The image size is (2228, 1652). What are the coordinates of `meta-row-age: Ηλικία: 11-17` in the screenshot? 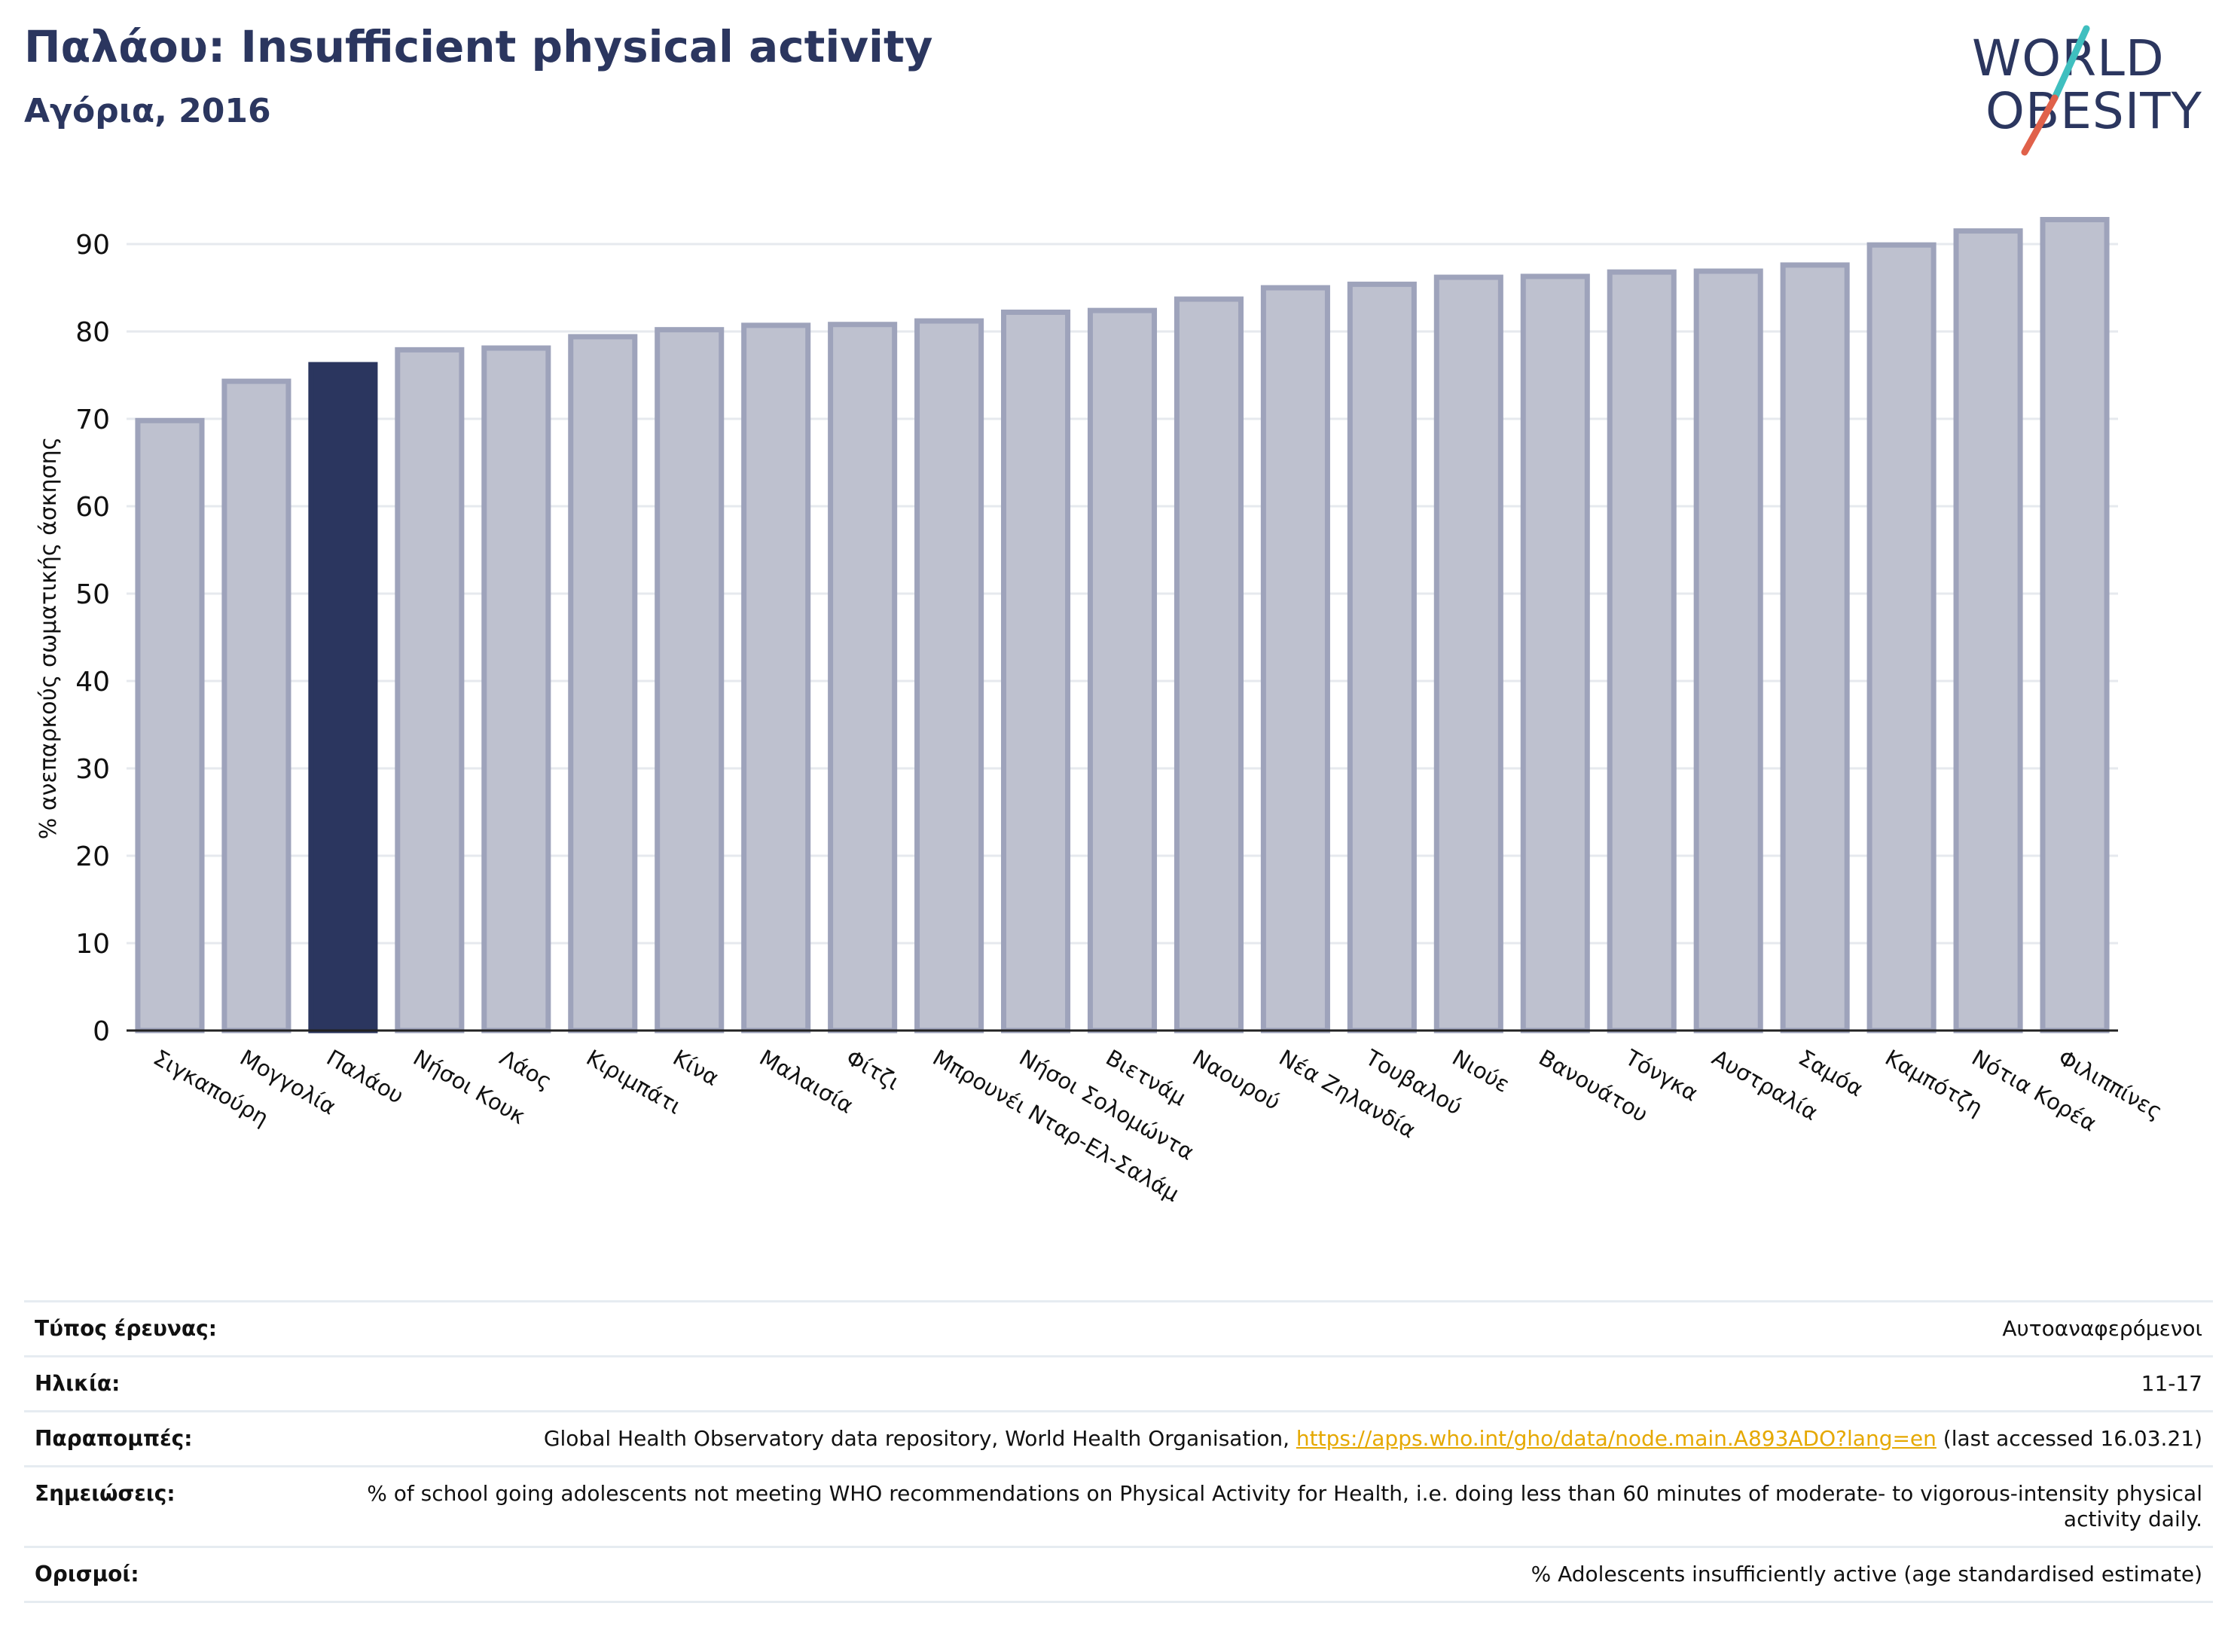 It's located at (1118, 1382).